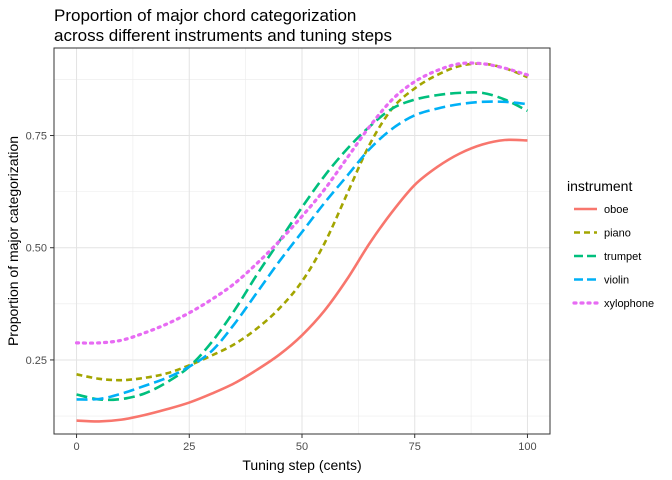 The width and height of the screenshot is (672, 480). I want to click on legend-label-trumpet: trumpet, so click(622, 257).